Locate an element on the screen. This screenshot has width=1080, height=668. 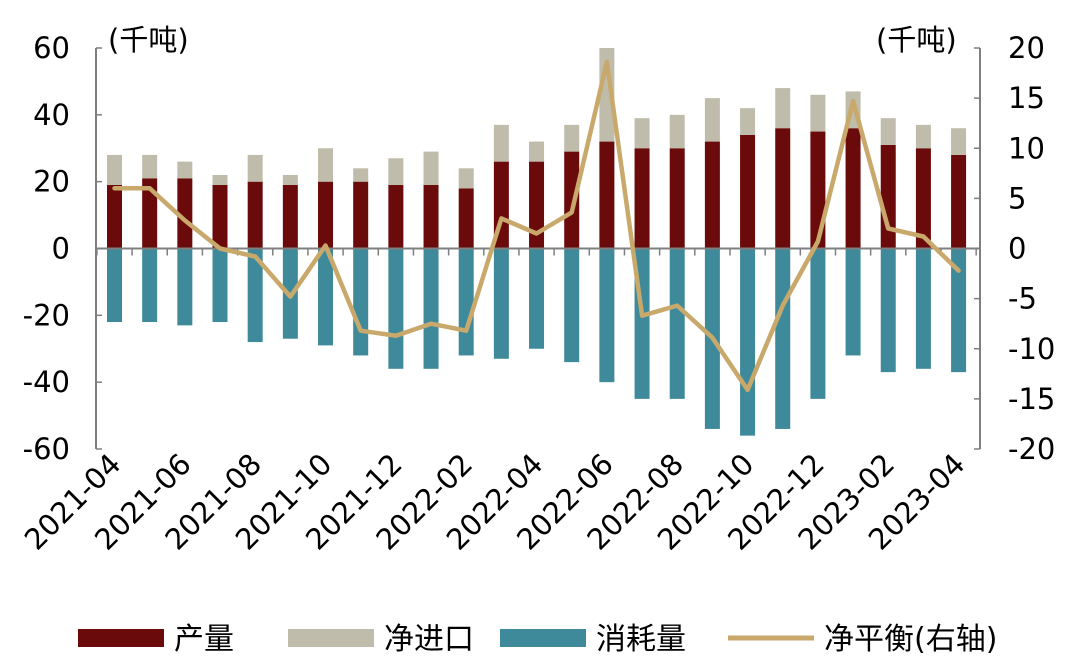
right-tick-label: -20 is located at coordinates (1031, 449).